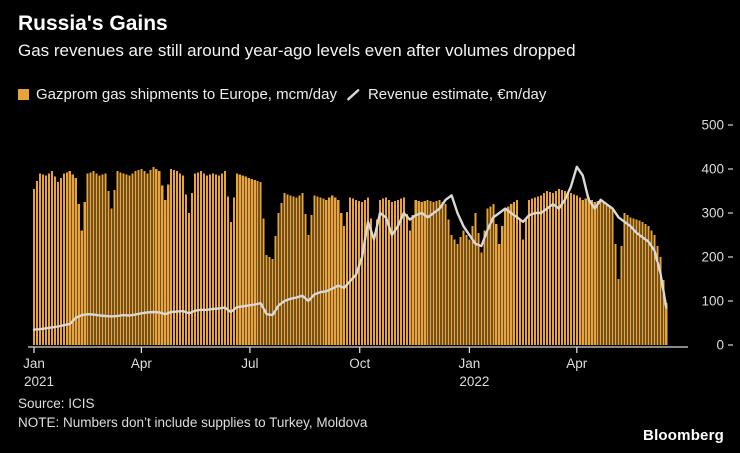  I want to click on svg-text: Oct, so click(359, 363).